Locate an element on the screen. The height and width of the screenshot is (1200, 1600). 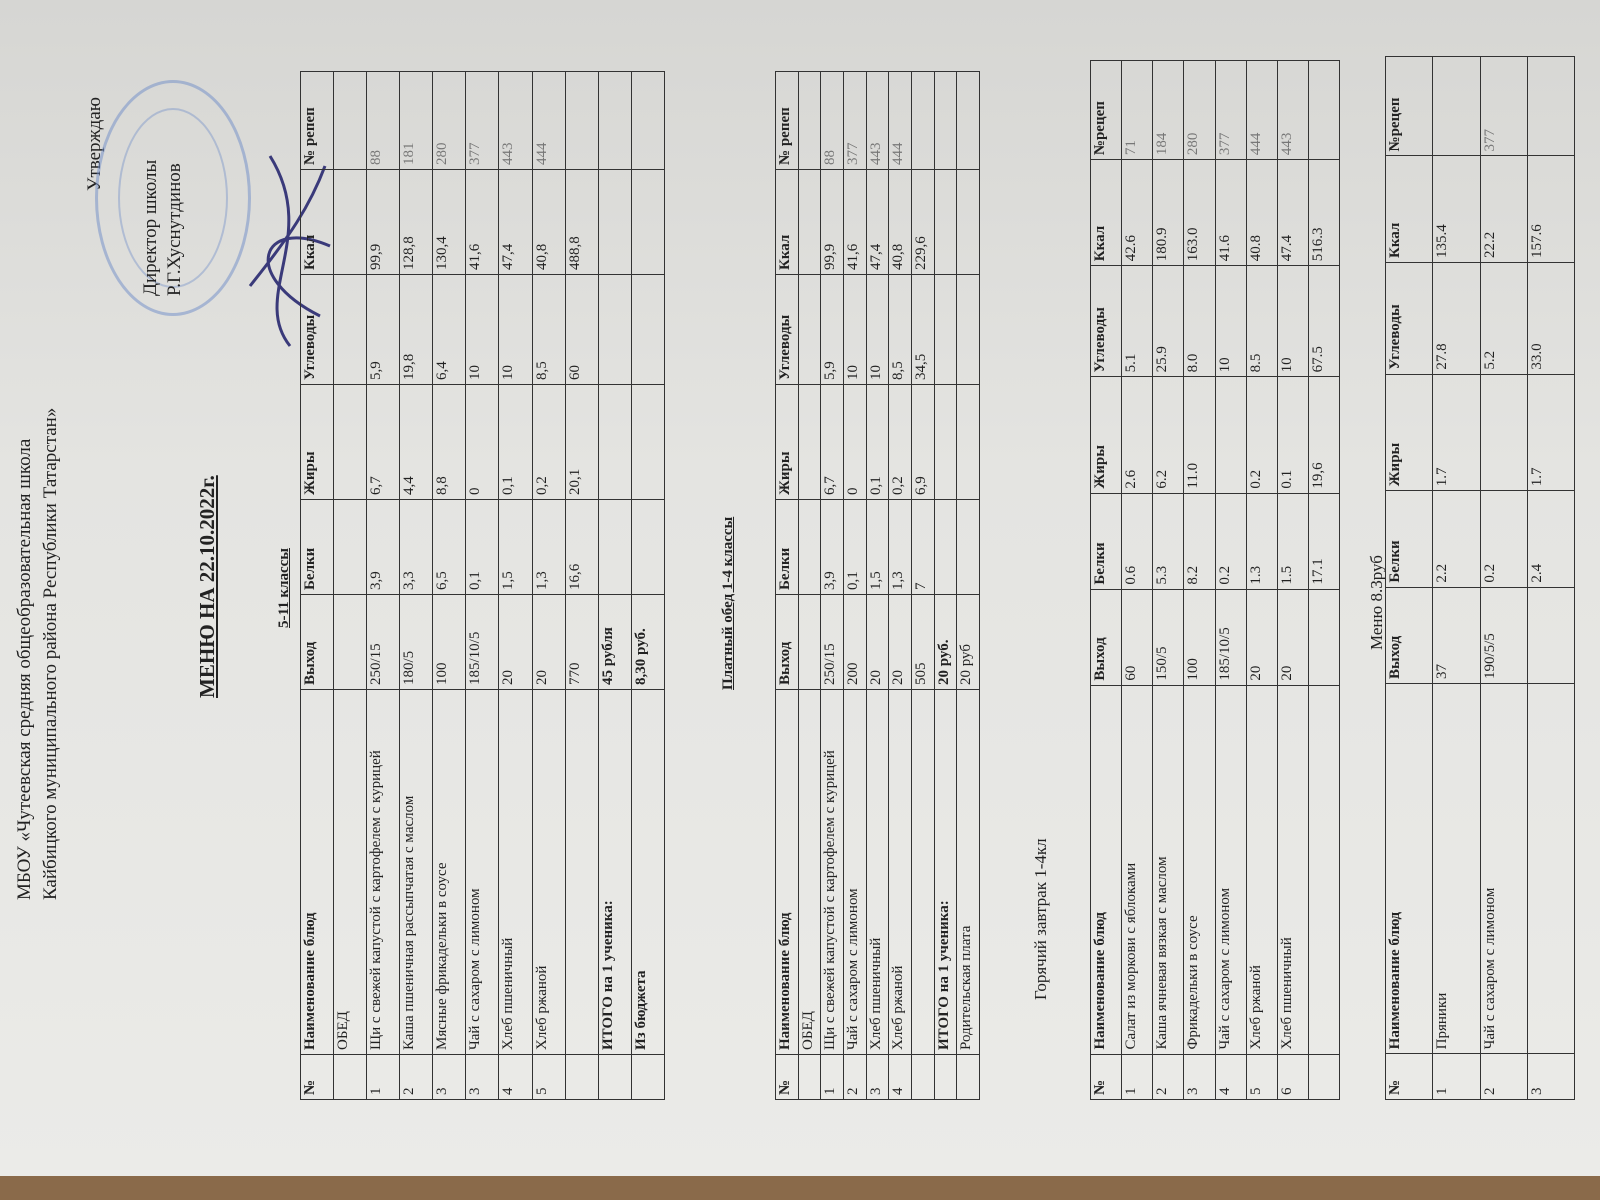
cell-fat: 0.2 is located at coordinates (1262, 435).